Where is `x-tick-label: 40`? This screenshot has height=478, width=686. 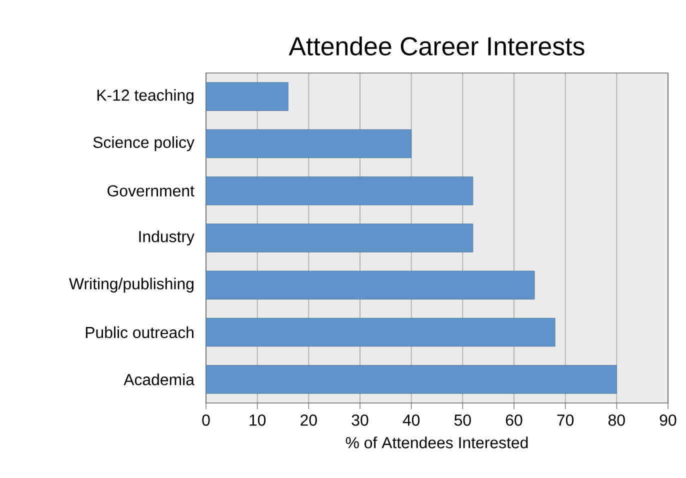
x-tick-label: 40 is located at coordinates (411, 420).